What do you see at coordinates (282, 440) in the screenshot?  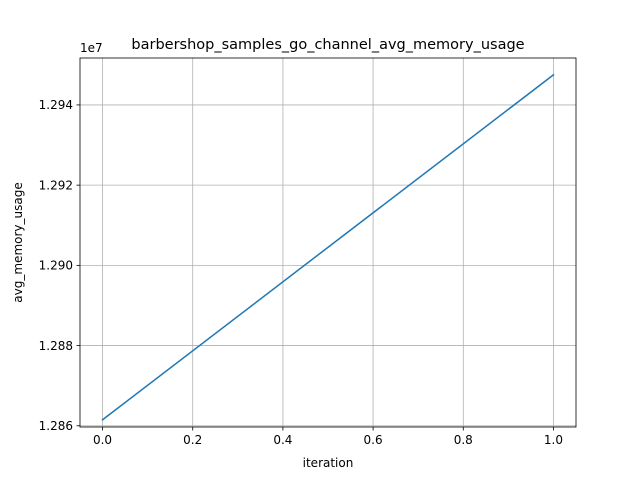 I see `x-tick-label: 0.4` at bounding box center [282, 440].